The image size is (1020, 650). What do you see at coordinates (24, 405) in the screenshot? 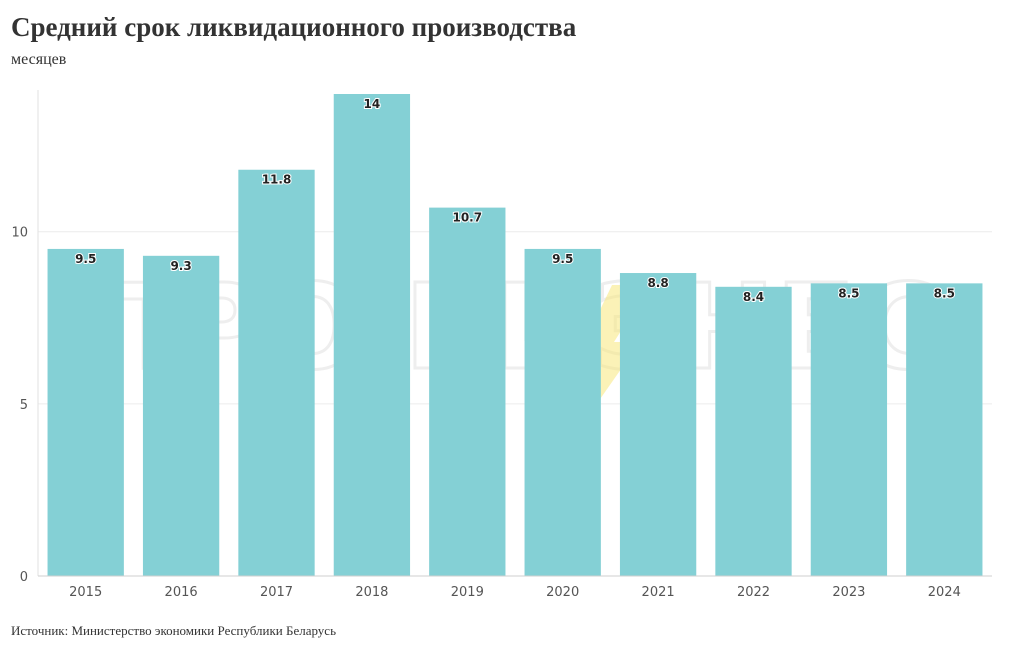
I see `y-tick-label: 5` at bounding box center [24, 405].